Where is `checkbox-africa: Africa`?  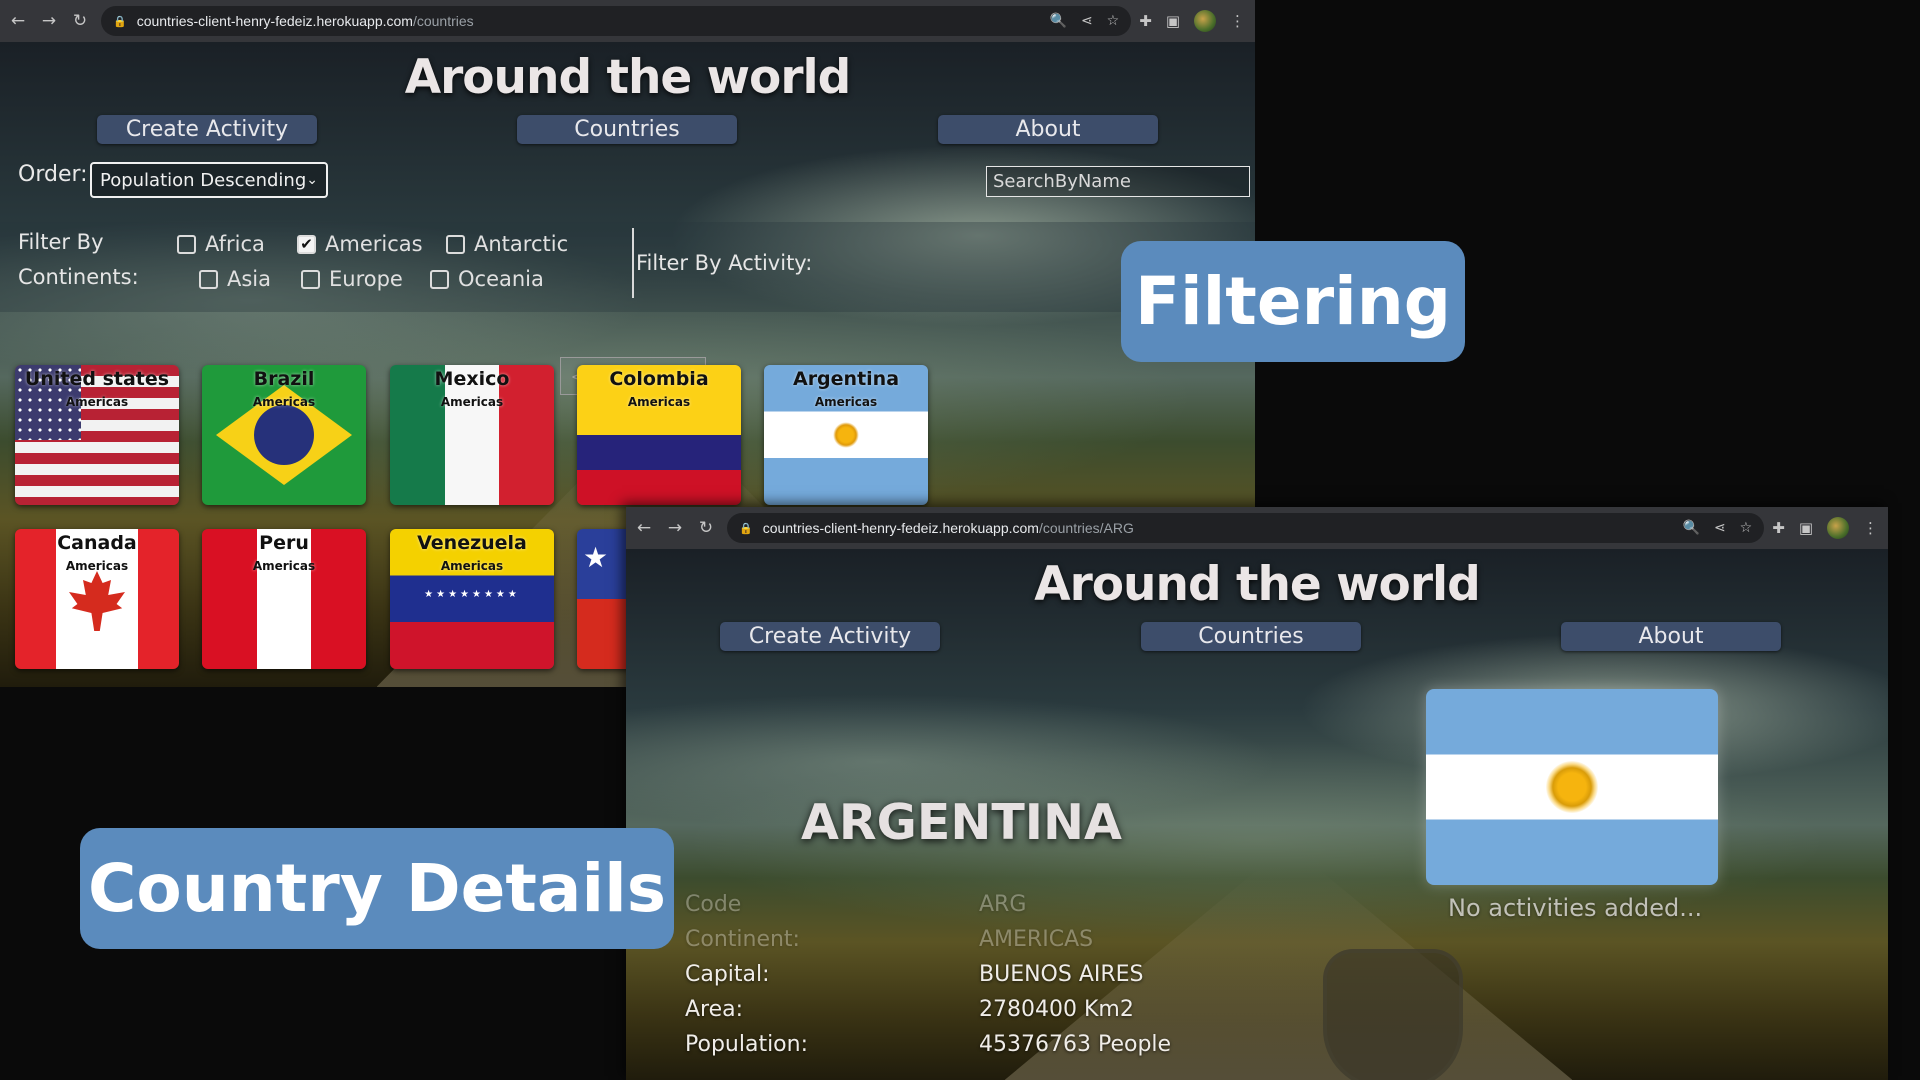
checkbox-africa: Africa is located at coordinates (221, 244).